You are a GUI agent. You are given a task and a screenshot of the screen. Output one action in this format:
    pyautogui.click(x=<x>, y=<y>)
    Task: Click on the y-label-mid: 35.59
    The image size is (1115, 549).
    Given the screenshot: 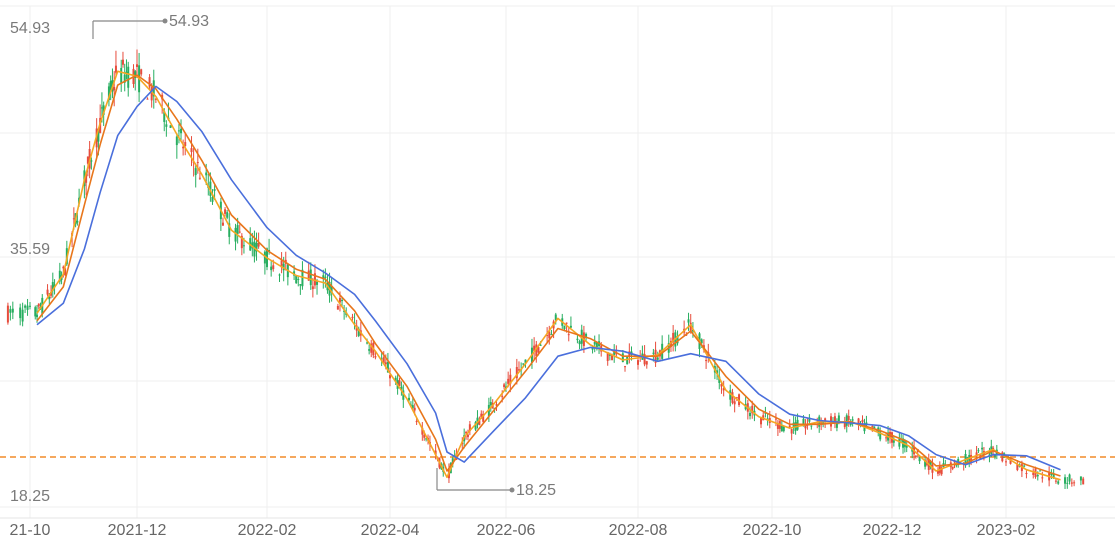 What is the action you would take?
    pyautogui.click(x=30, y=249)
    